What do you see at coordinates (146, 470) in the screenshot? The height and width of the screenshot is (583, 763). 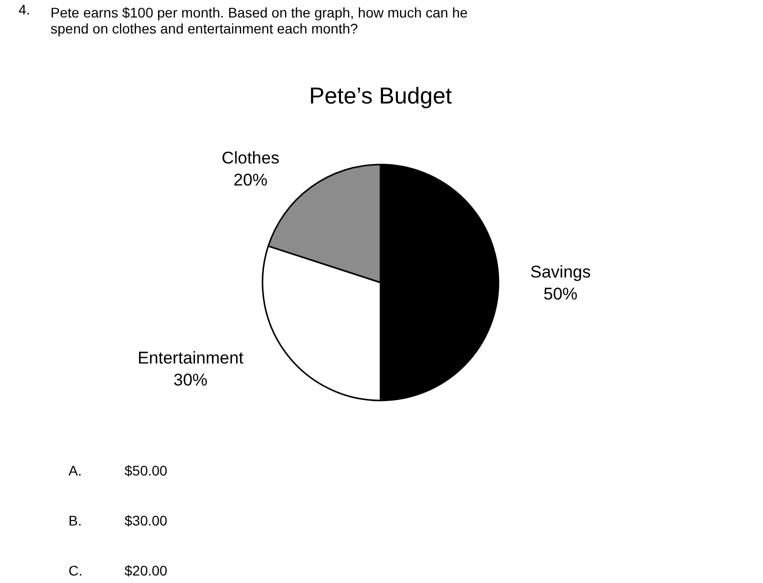 I see `text: $50.00` at bounding box center [146, 470].